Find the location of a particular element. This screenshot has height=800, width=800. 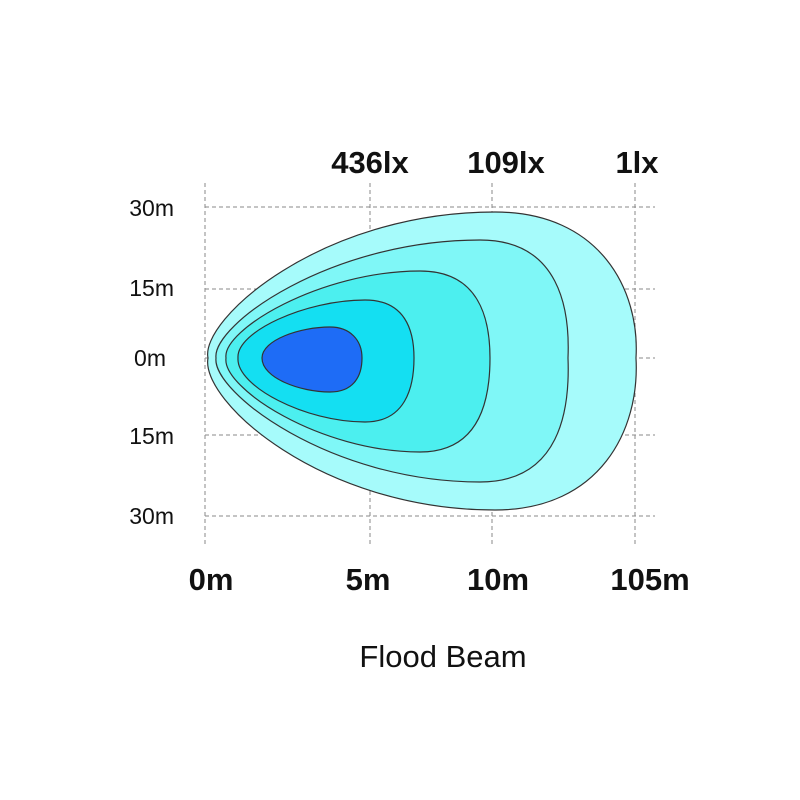

y-tick-30m-bottom: 30m is located at coordinates (151, 516).